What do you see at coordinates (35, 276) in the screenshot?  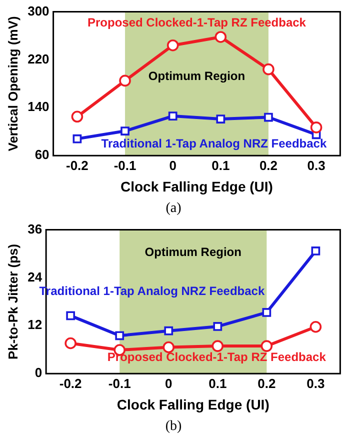 I see `y-tick-label: 24` at bounding box center [35, 276].